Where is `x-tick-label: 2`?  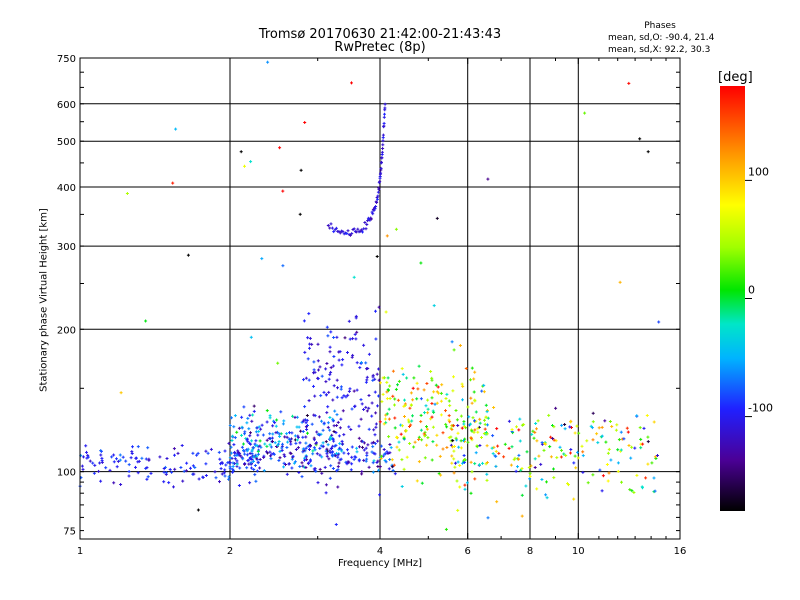
x-tick-label: 2 is located at coordinates (230, 551).